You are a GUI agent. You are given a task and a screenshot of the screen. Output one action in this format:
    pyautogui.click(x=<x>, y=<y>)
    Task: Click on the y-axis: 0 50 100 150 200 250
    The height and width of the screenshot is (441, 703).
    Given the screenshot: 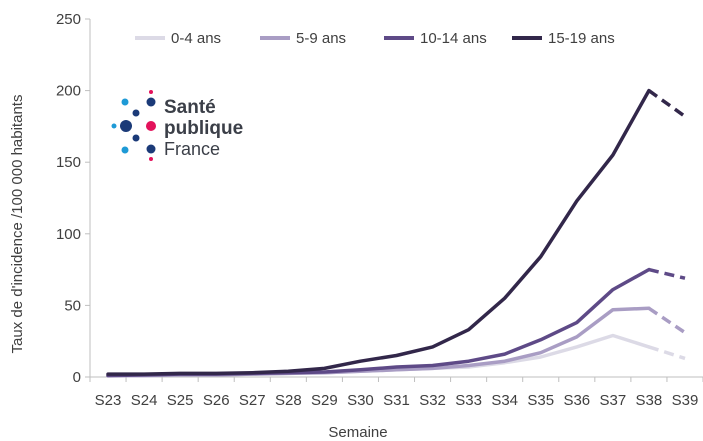 What is the action you would take?
    pyautogui.click(x=73, y=198)
    